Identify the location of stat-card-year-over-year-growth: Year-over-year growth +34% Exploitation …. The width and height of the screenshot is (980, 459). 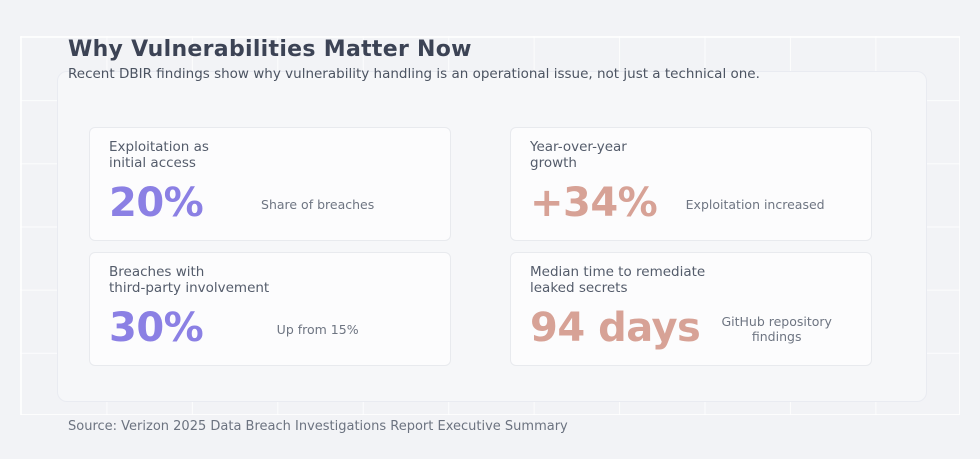
(691, 184).